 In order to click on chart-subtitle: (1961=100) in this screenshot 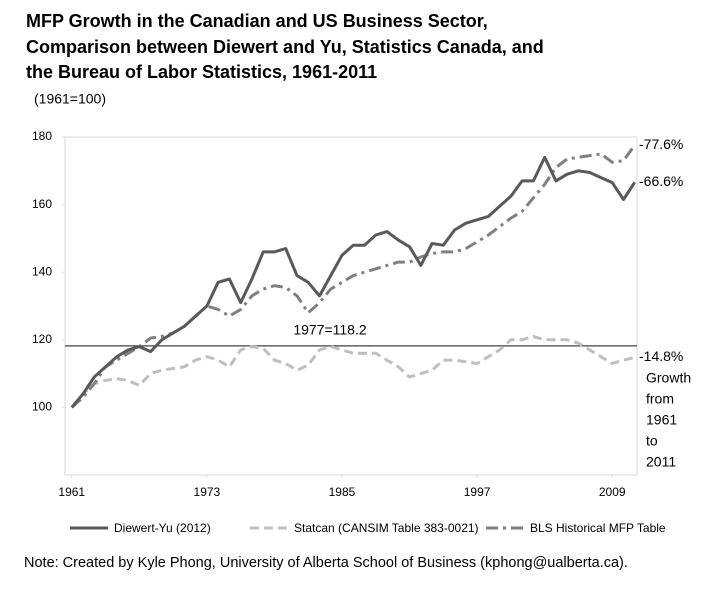, I will do `click(70, 99)`.